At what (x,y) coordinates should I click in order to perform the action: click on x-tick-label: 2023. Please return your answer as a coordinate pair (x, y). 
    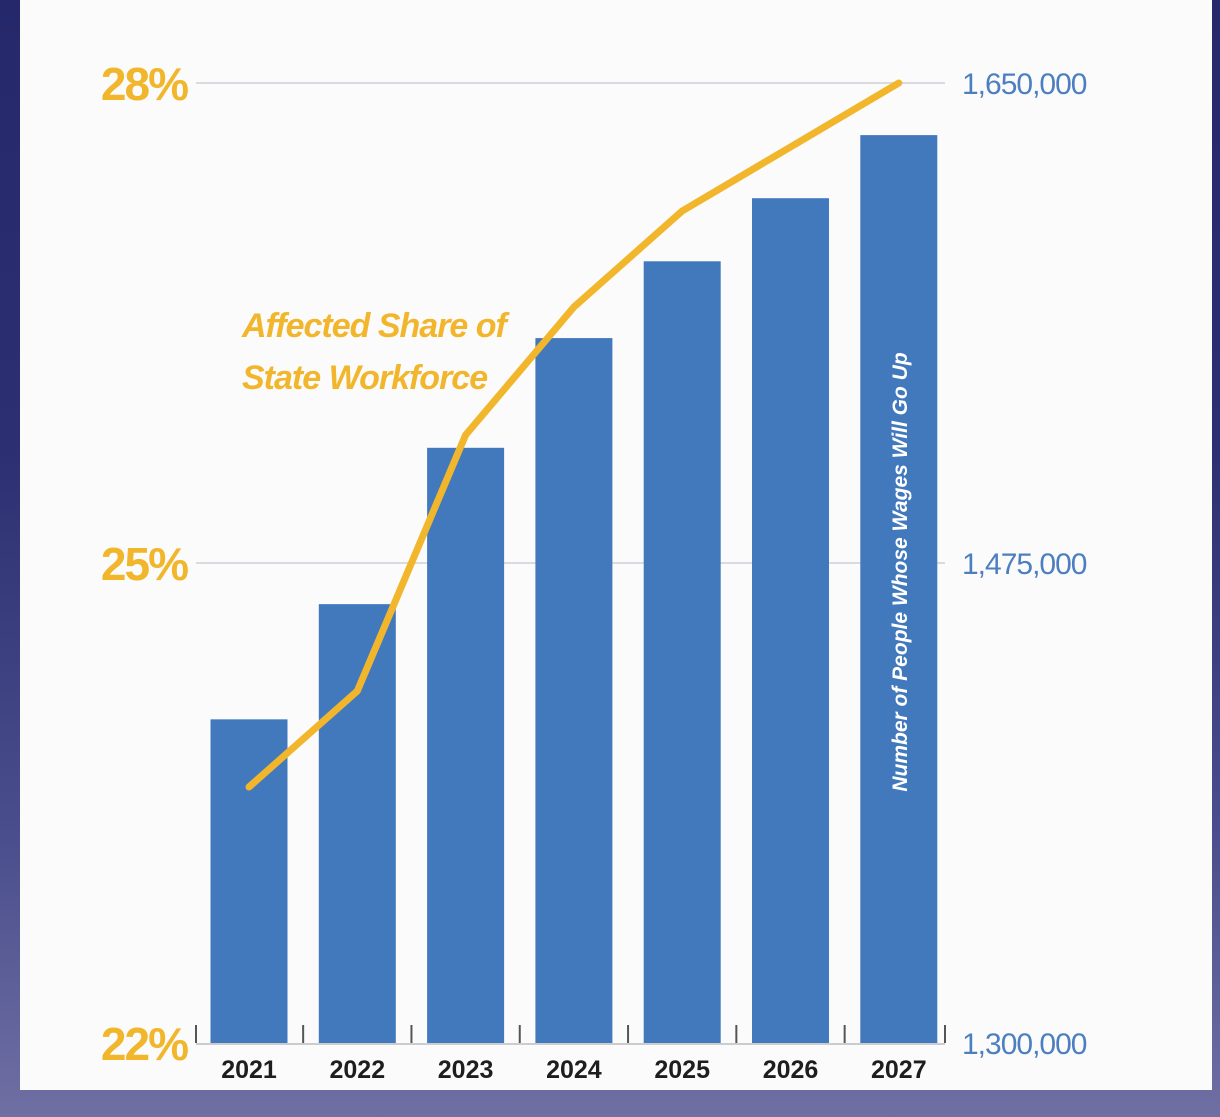
    Looking at the image, I should click on (466, 1070).